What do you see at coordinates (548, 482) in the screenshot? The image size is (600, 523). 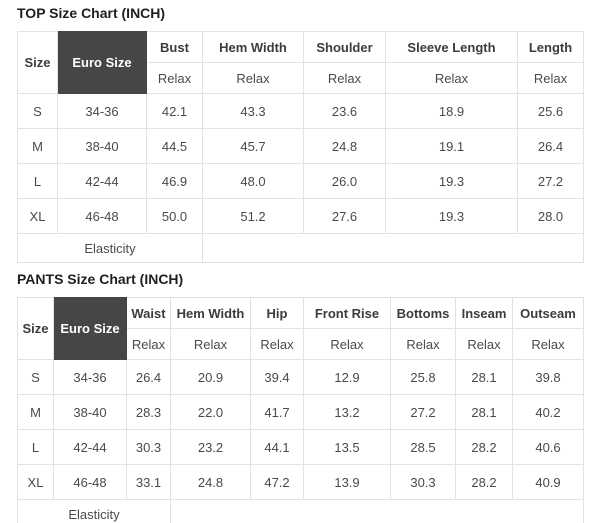 I see `measurement-cell: 40.9` at bounding box center [548, 482].